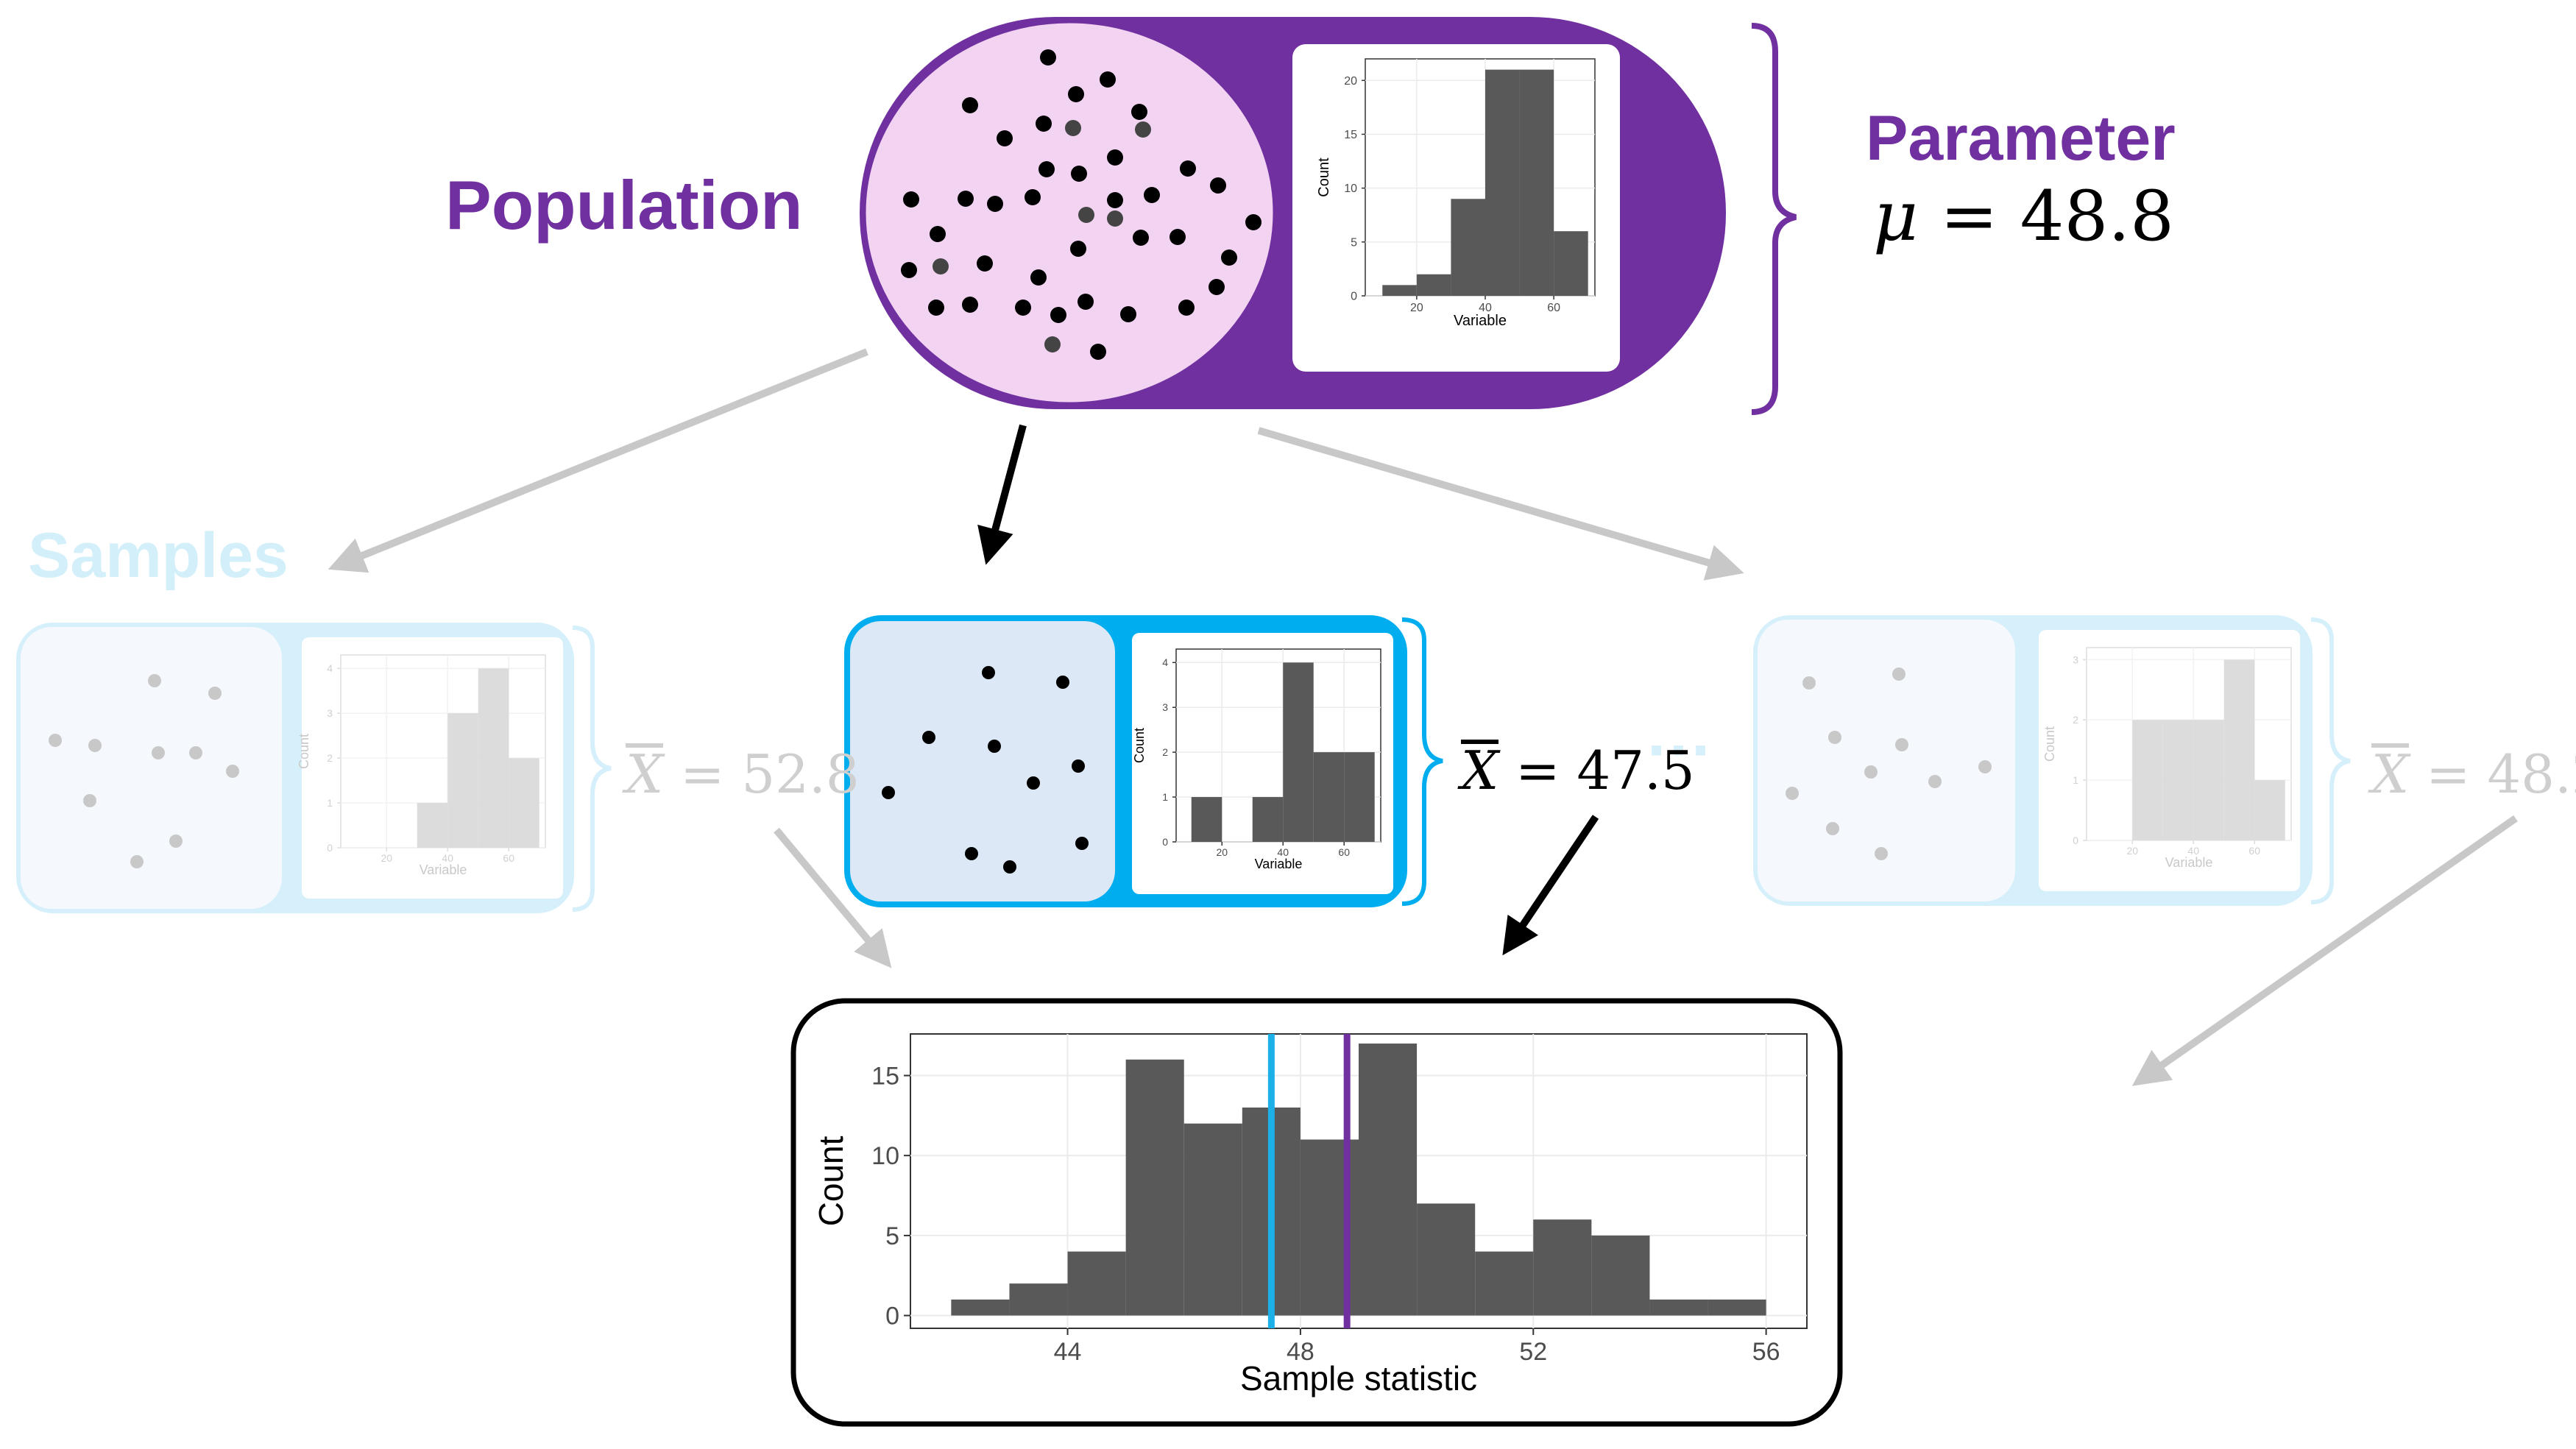  What do you see at coordinates (1774, 219) in the screenshot?
I see `parameter-brace` at bounding box center [1774, 219].